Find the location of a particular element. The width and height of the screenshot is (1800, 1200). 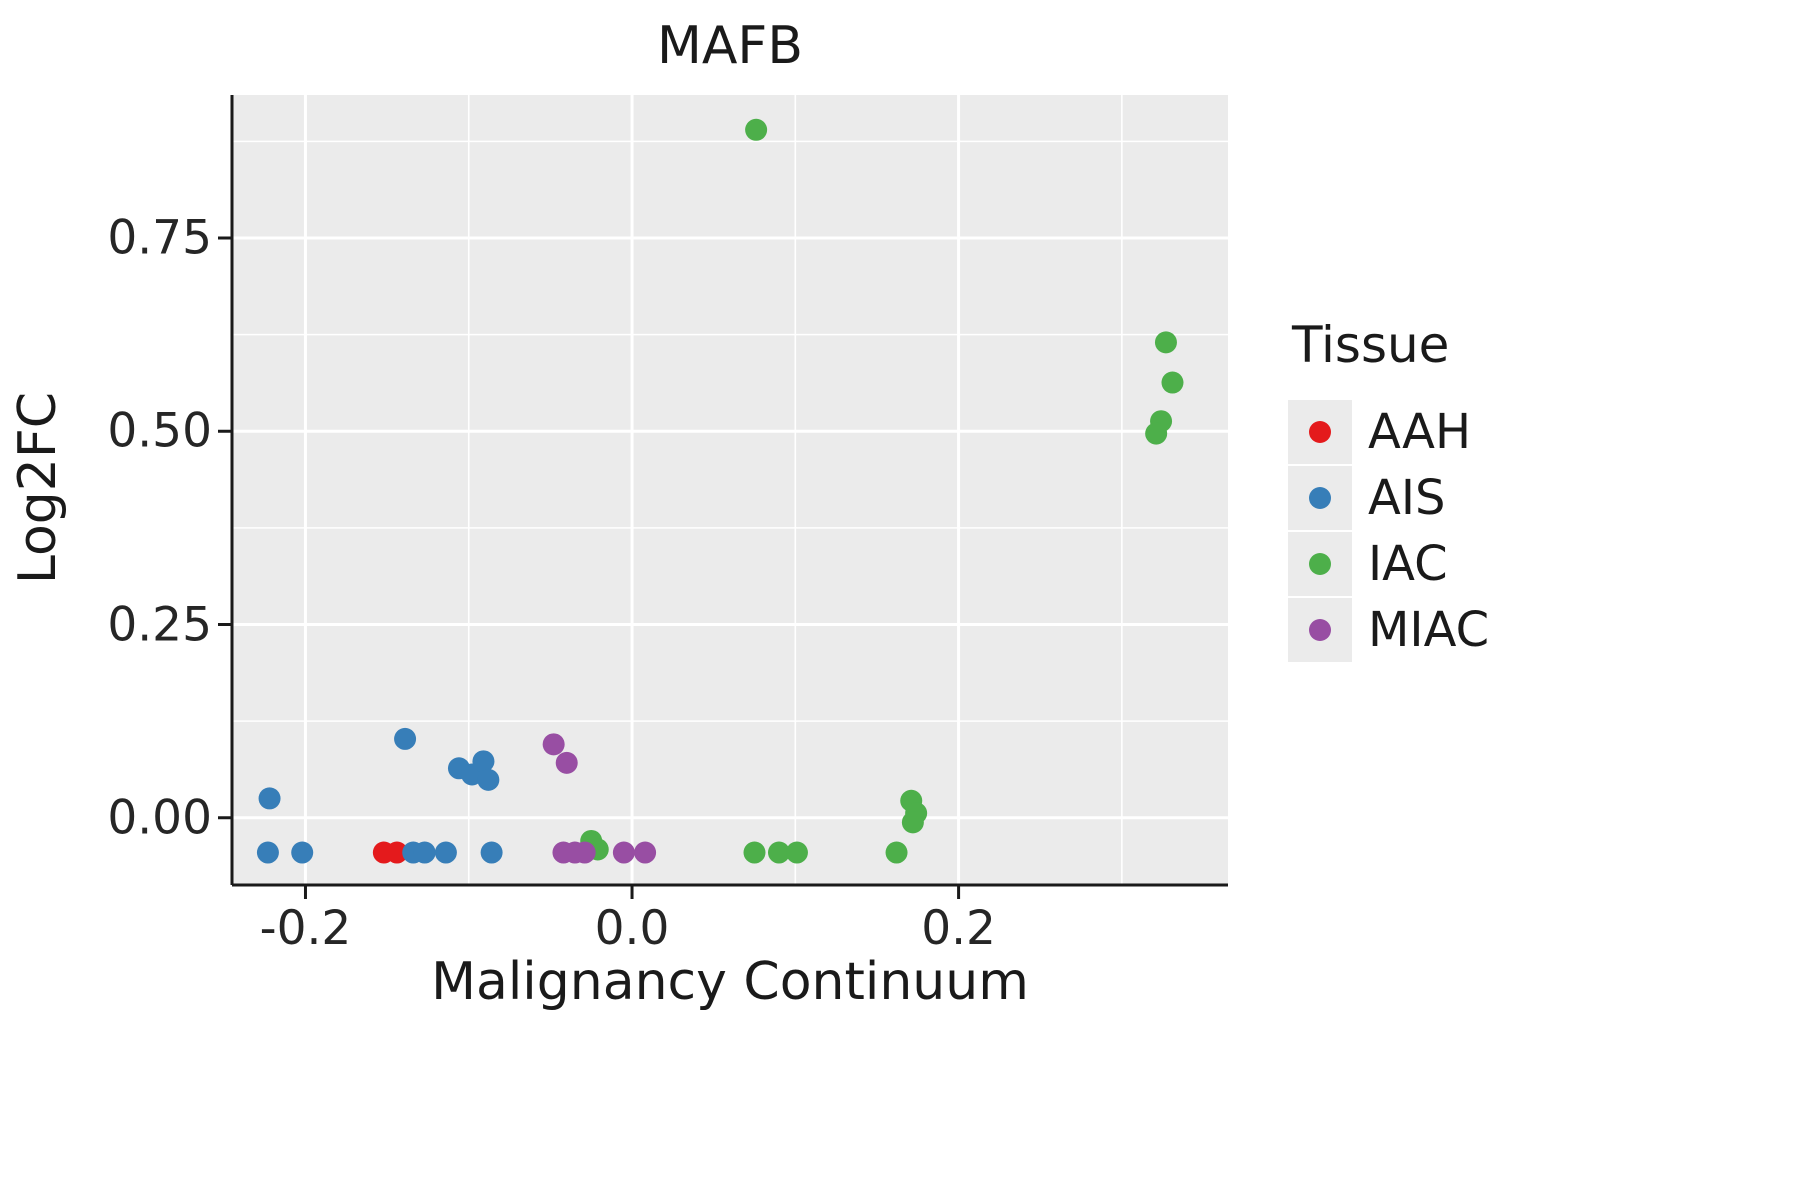

legend-item-AIS: AIS is located at coordinates (1388, 498).